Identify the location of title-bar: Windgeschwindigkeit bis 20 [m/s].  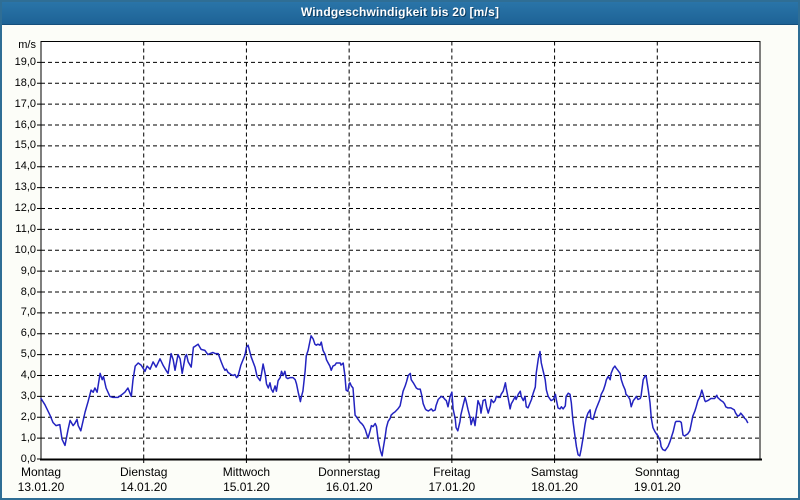
(400, 12).